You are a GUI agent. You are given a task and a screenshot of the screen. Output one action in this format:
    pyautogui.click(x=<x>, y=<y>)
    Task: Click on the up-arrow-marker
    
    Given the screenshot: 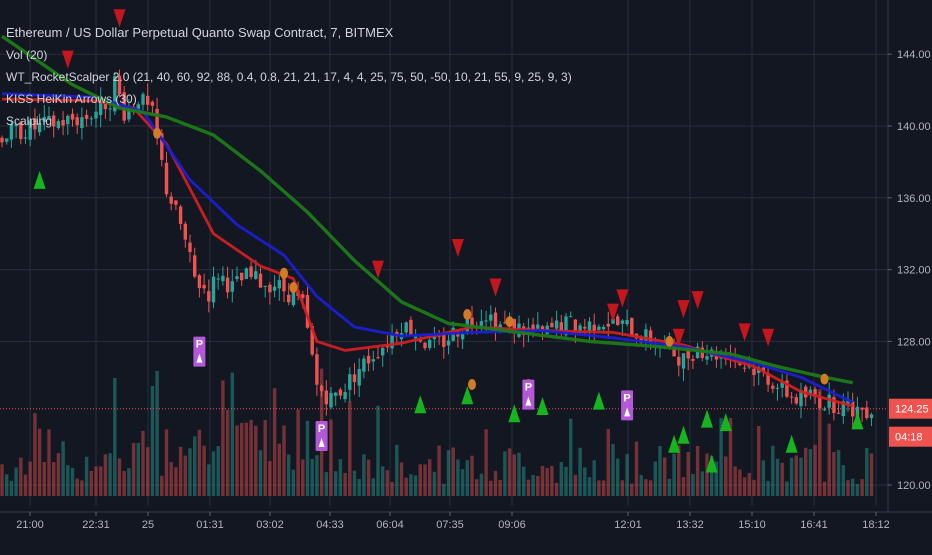 What is the action you would take?
    pyautogui.click(x=791, y=443)
    